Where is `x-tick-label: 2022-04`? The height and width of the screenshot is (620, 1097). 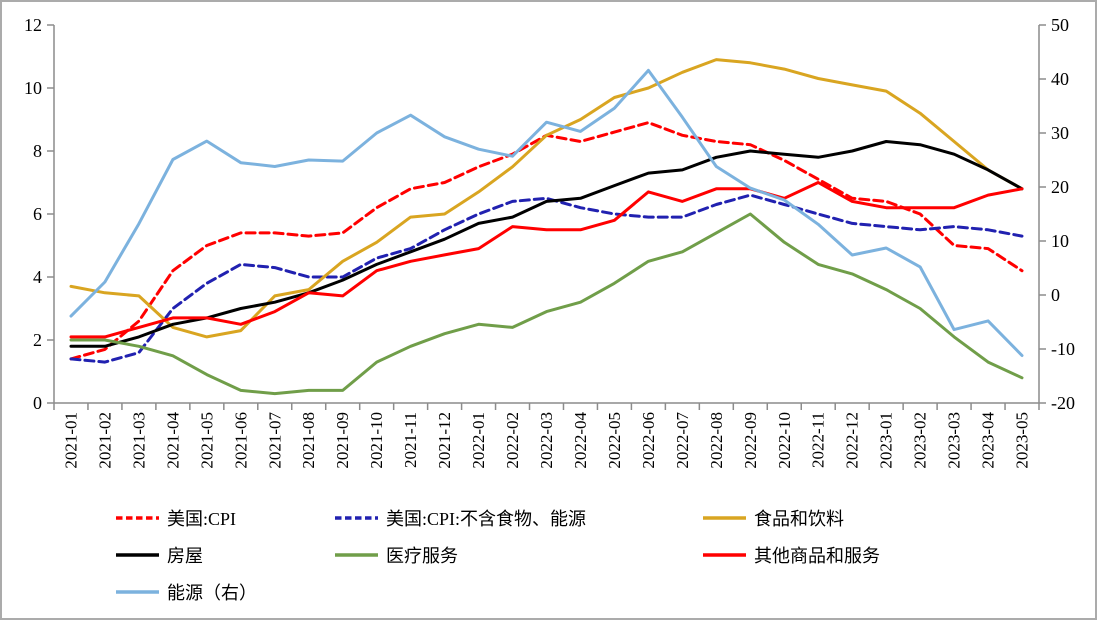 x-tick-label: 2022-04 is located at coordinates (580, 440).